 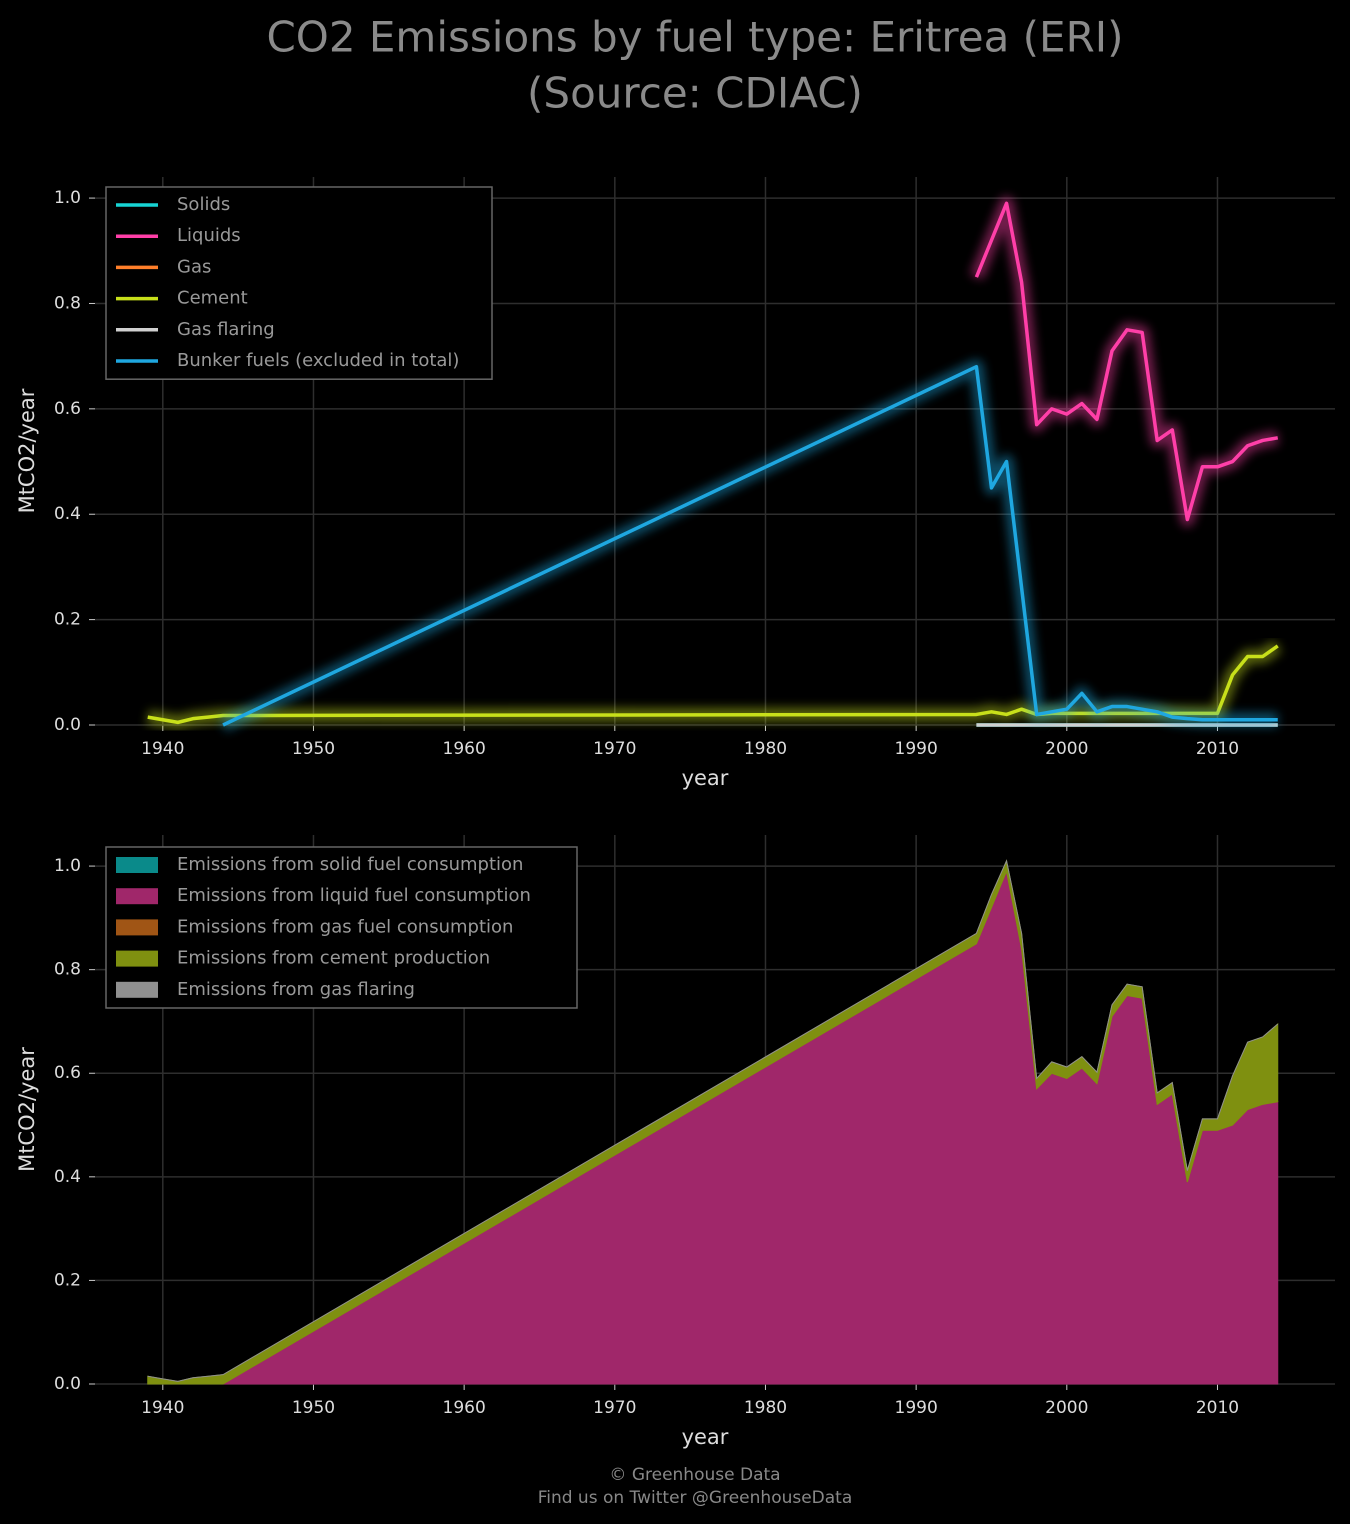 What do you see at coordinates (203, 204) in the screenshot?
I see `legend-label: Solids` at bounding box center [203, 204].